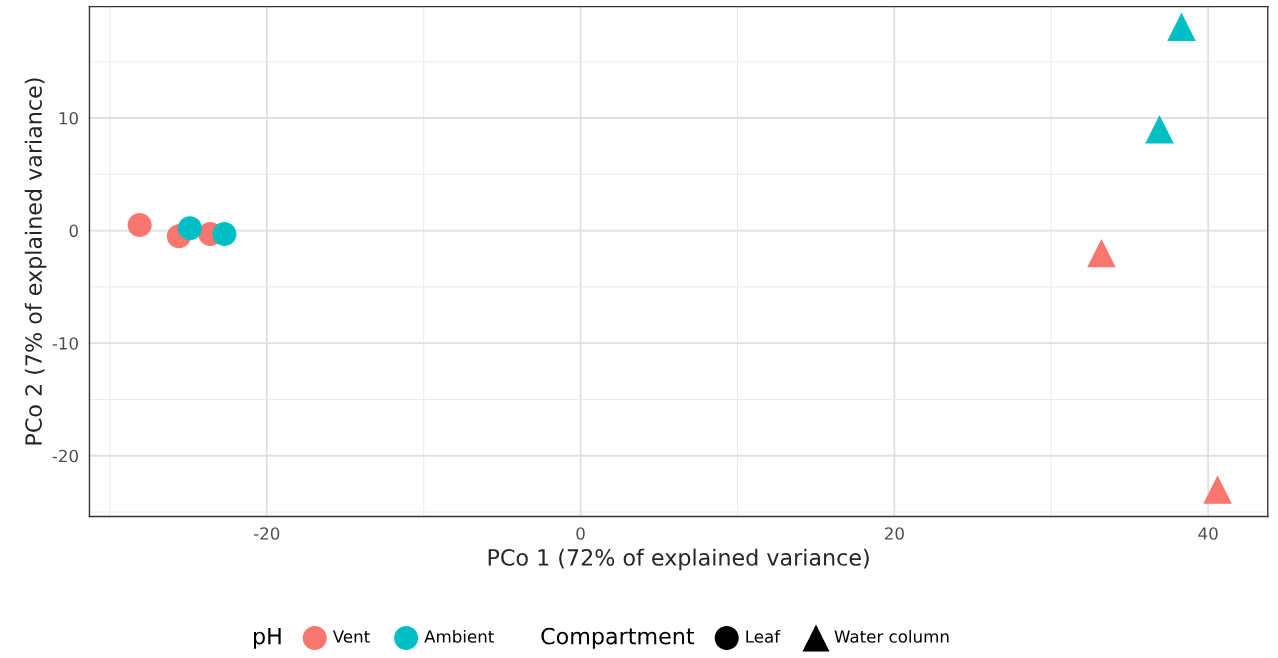  Describe the element at coordinates (73, 231) in the screenshot. I see `y-tick-label: 0` at that location.